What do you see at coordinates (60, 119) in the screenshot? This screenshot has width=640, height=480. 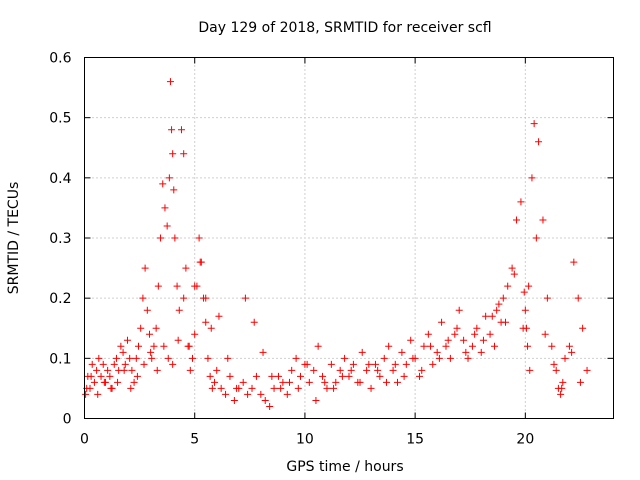 I see `y-tick-label: 0.5` at bounding box center [60, 119].